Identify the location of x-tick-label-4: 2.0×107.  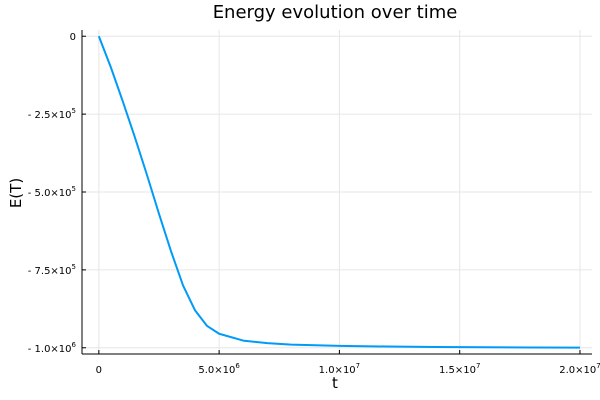
(579, 369).